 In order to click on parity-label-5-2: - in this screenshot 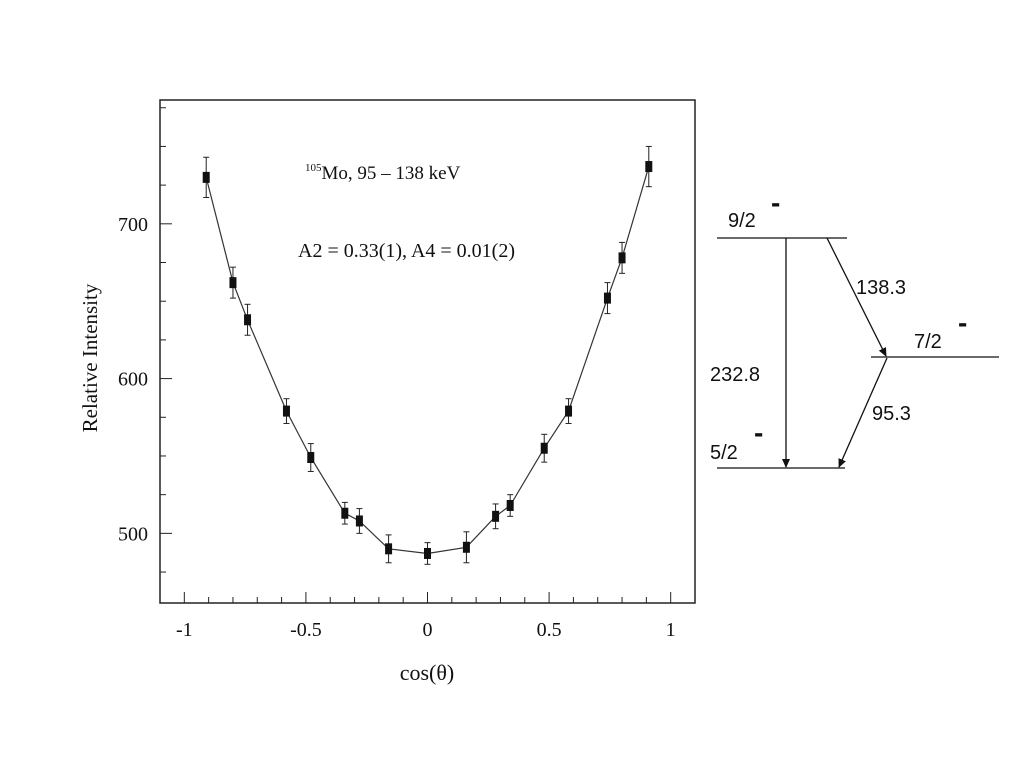, I will do `click(758, 432)`.